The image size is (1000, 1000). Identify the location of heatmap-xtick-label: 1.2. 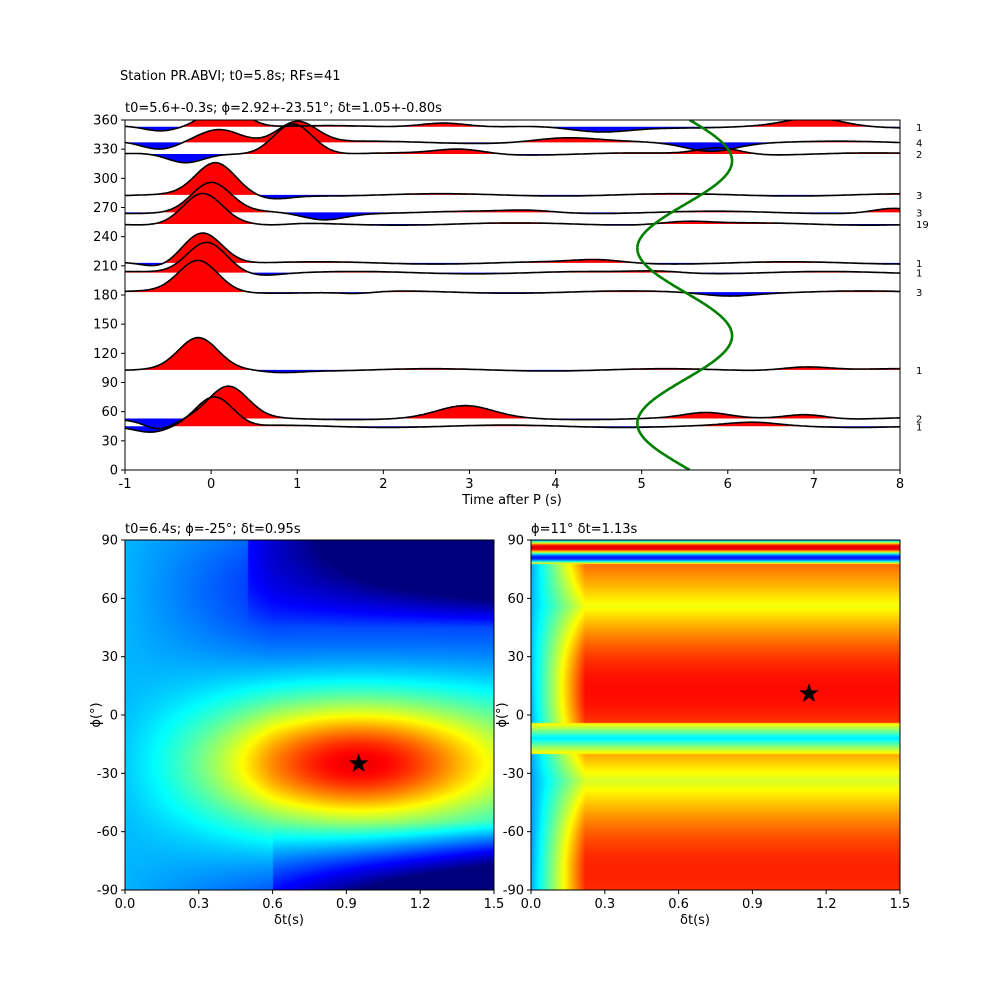
(420, 904).